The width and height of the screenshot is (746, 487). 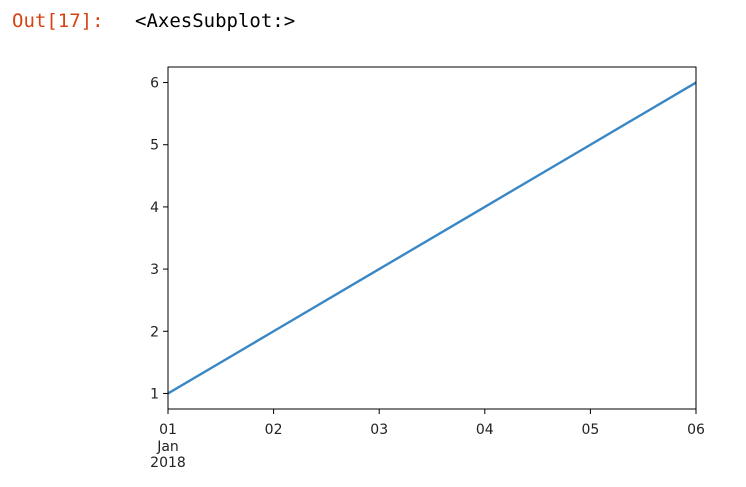 I want to click on x-tick-label: 04, so click(x=485, y=430).